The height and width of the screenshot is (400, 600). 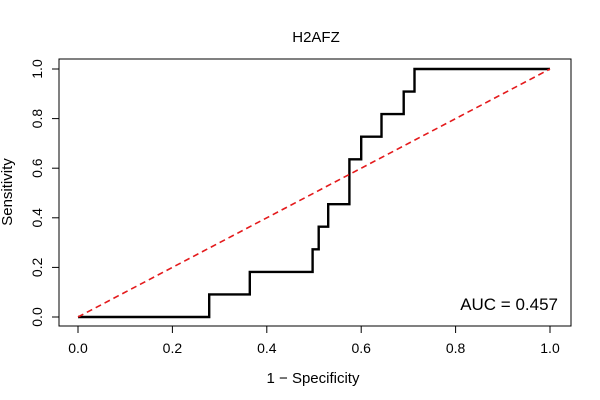 I want to click on x-tick-label: 0.2, so click(x=173, y=348).